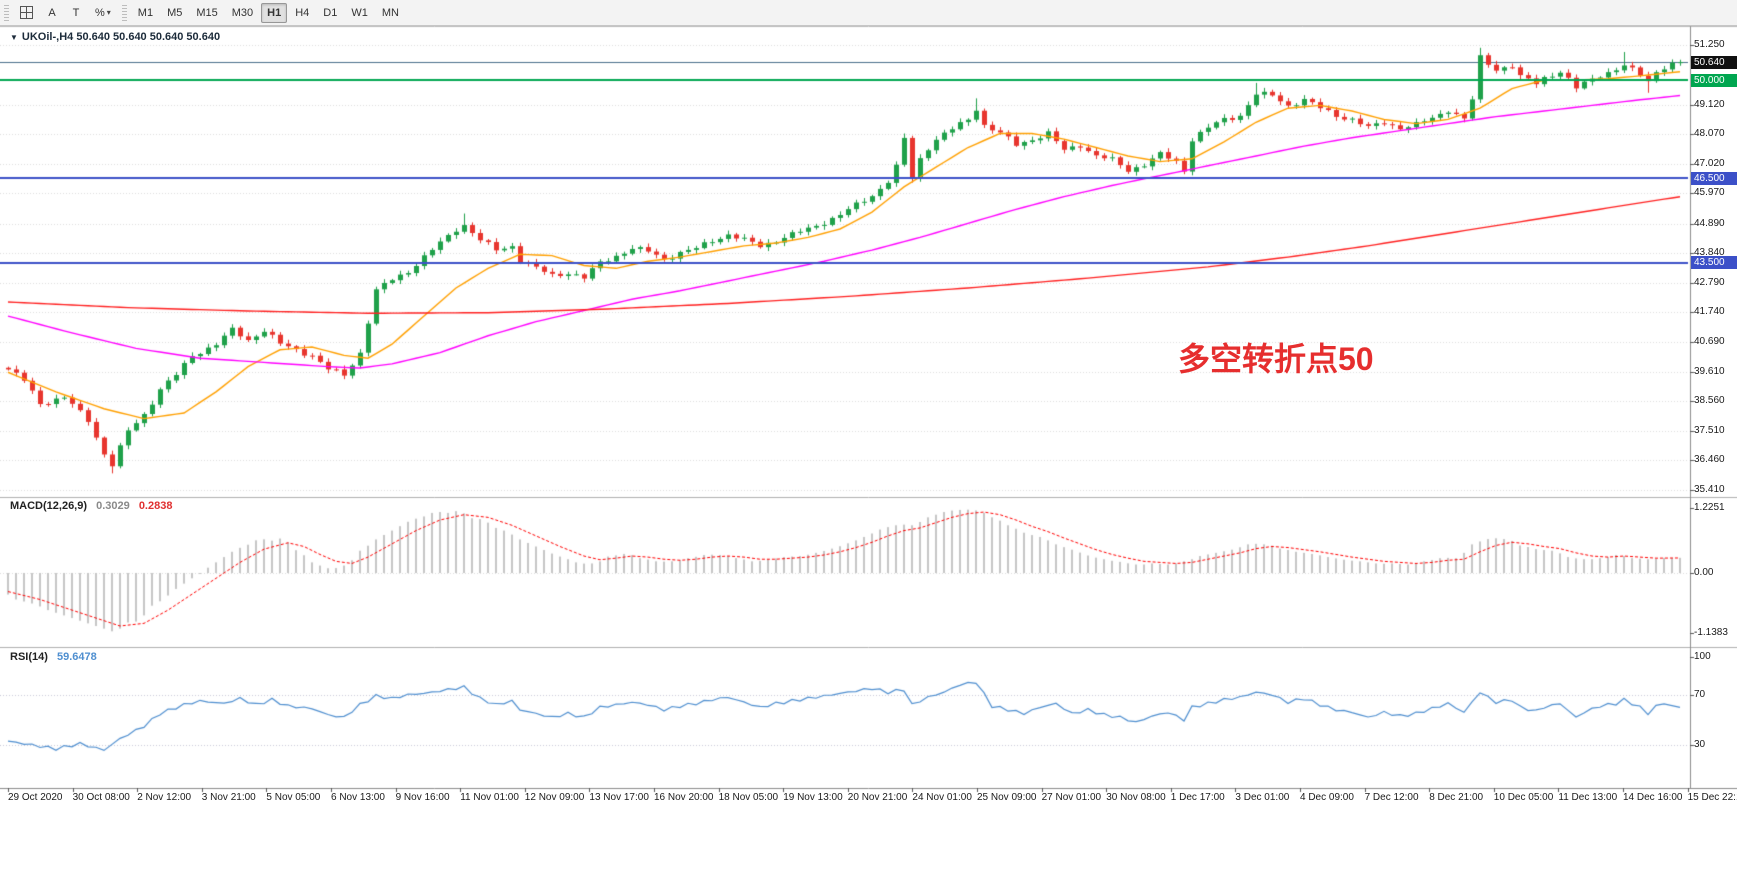 This screenshot has width=1737, height=890. I want to click on crosshair-grid-button, so click(26, 13).